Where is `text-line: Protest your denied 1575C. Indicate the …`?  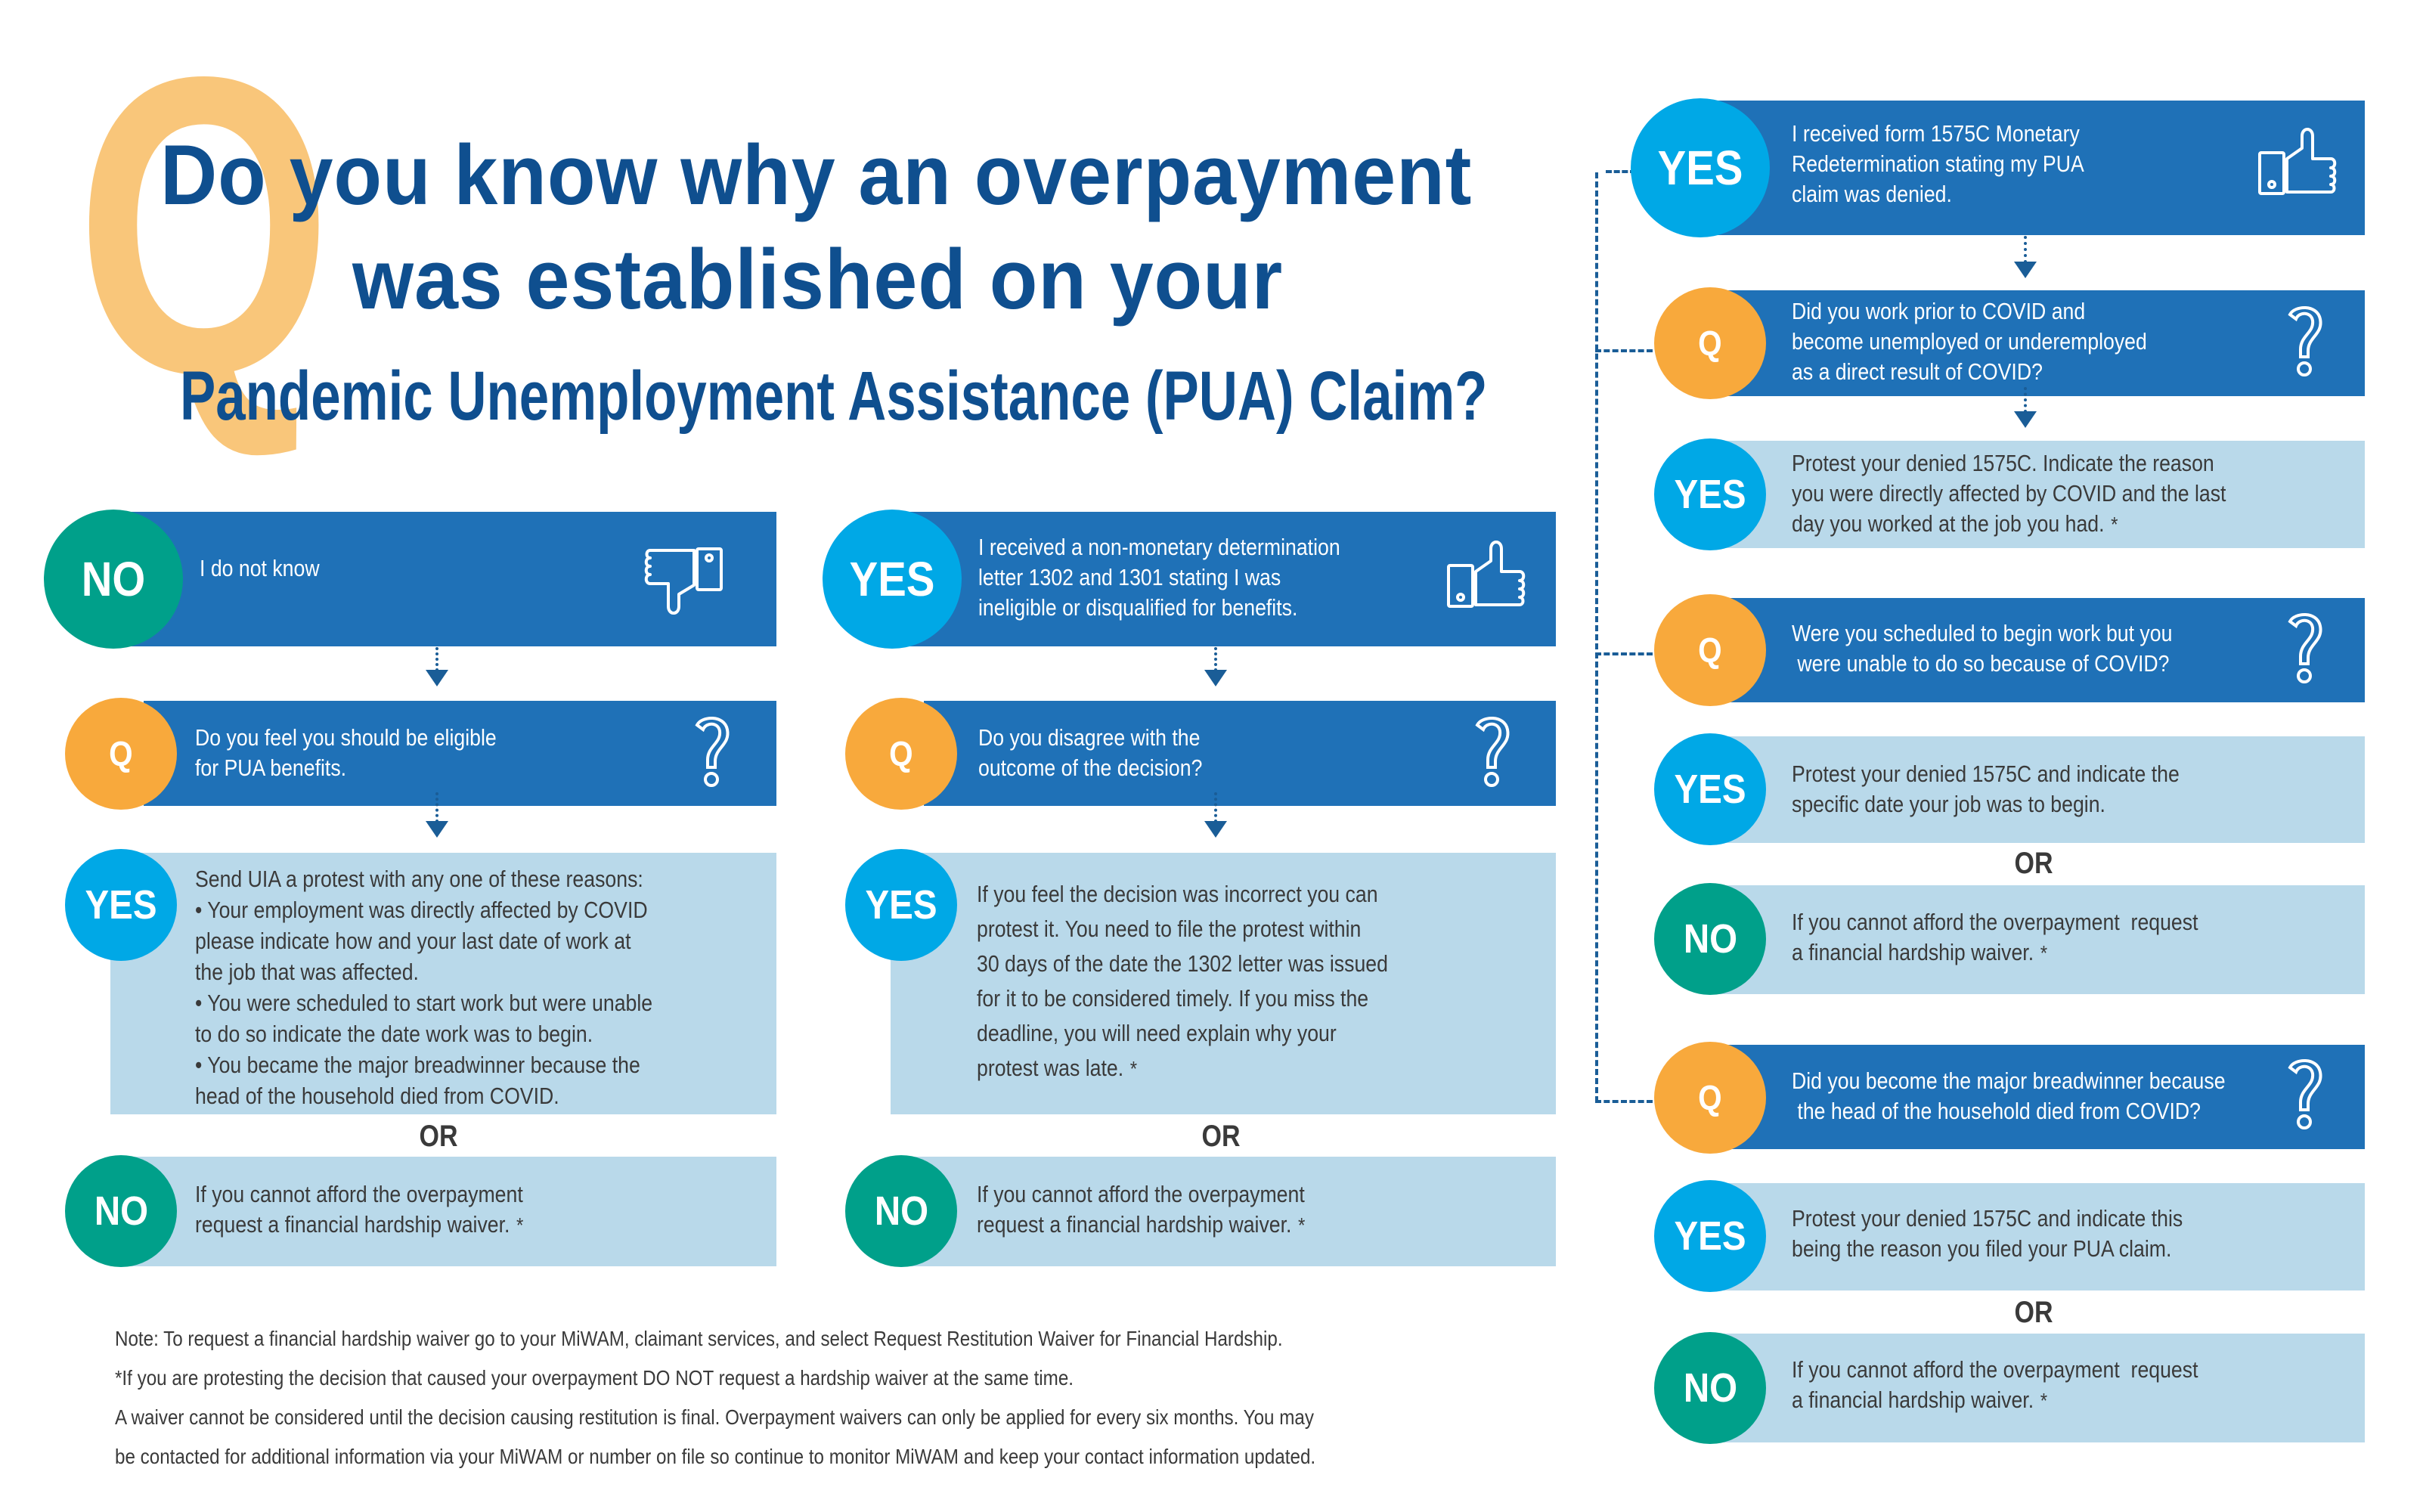 text-line: Protest your denied 1575C. Indicate the … is located at coordinates (2003, 463).